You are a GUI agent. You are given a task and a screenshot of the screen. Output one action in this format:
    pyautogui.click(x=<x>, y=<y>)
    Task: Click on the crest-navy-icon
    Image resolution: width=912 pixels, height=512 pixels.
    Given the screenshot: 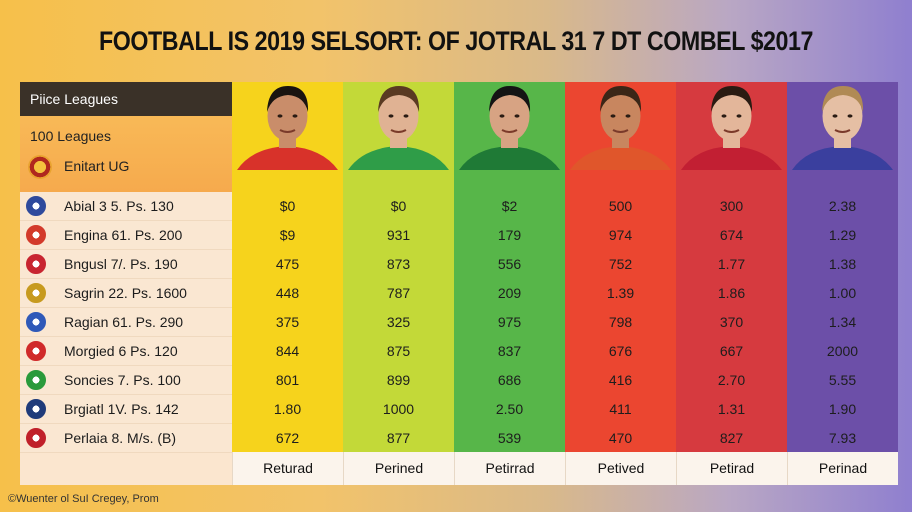 What is the action you would take?
    pyautogui.click(x=36, y=409)
    